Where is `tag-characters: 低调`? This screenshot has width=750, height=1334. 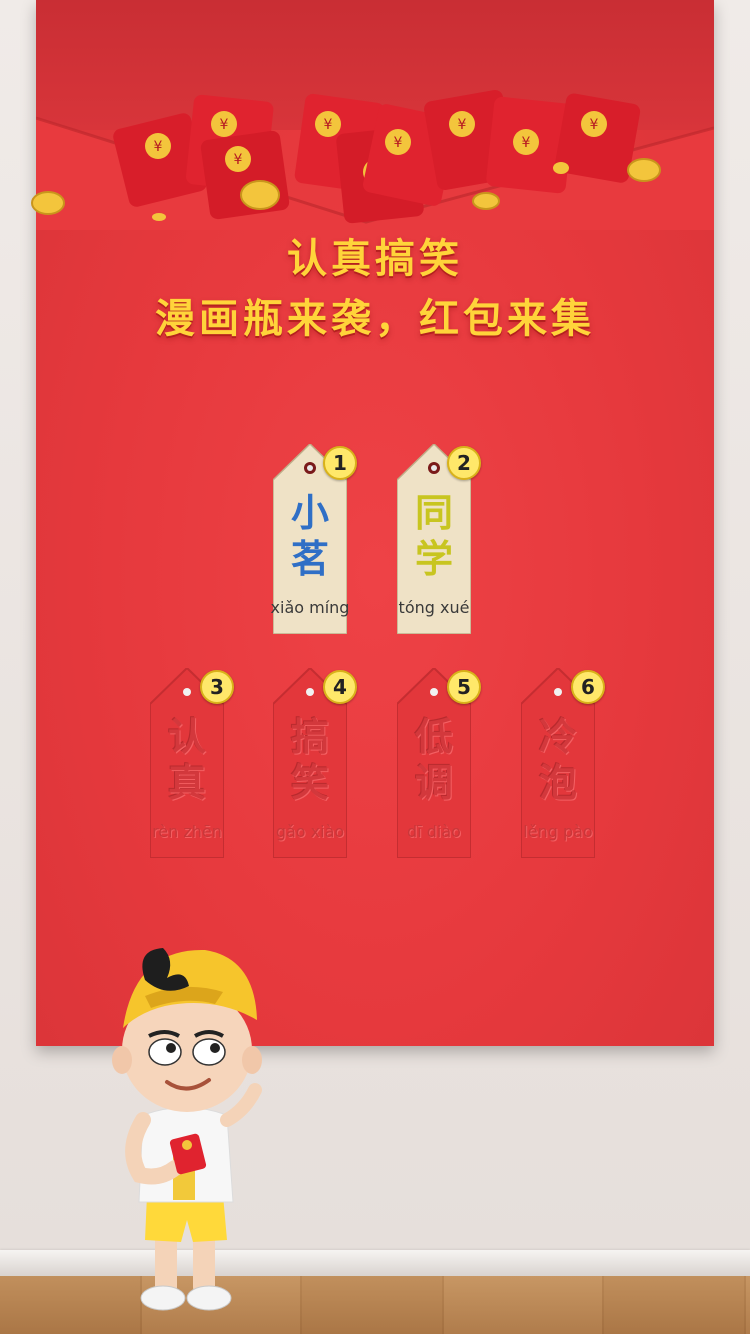 tag-characters: 低调 is located at coordinates (433, 760).